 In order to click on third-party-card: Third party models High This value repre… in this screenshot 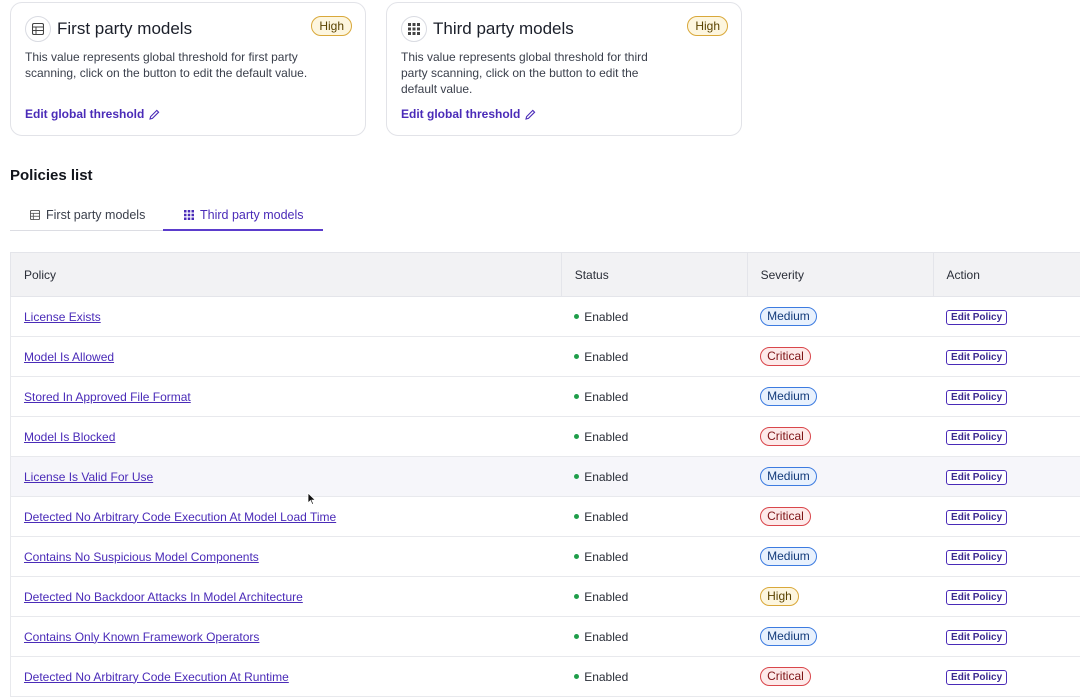, I will do `click(564, 69)`.